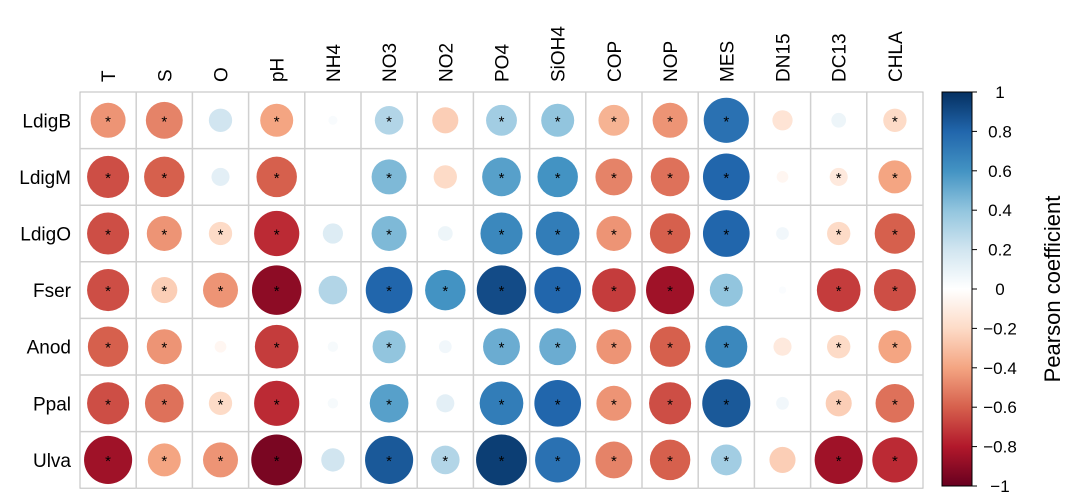  I want to click on correlation-circle-Ulva-MES, so click(726, 460).